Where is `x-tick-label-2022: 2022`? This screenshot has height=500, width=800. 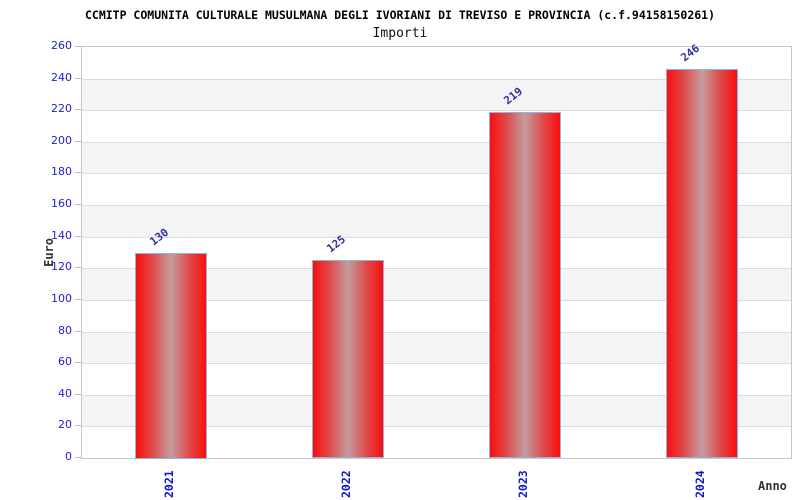
x-tick-label-2022: 2022 is located at coordinates (346, 484).